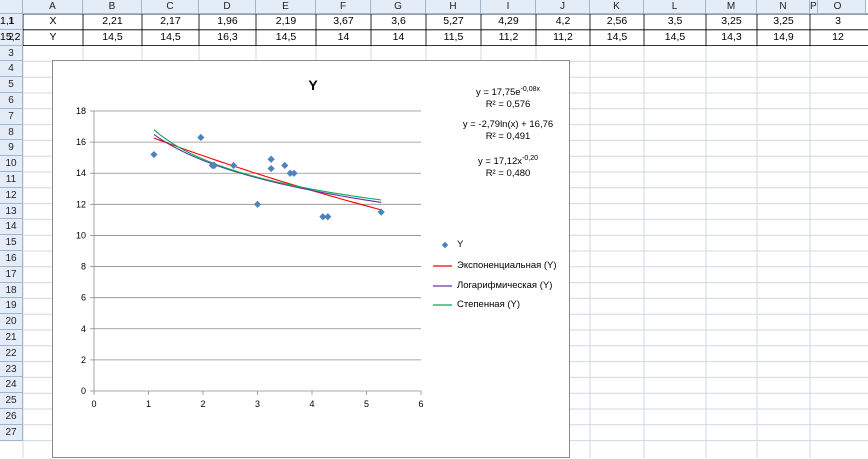  What do you see at coordinates (563, 7) in the screenshot?
I see `col-header-J: J` at bounding box center [563, 7].